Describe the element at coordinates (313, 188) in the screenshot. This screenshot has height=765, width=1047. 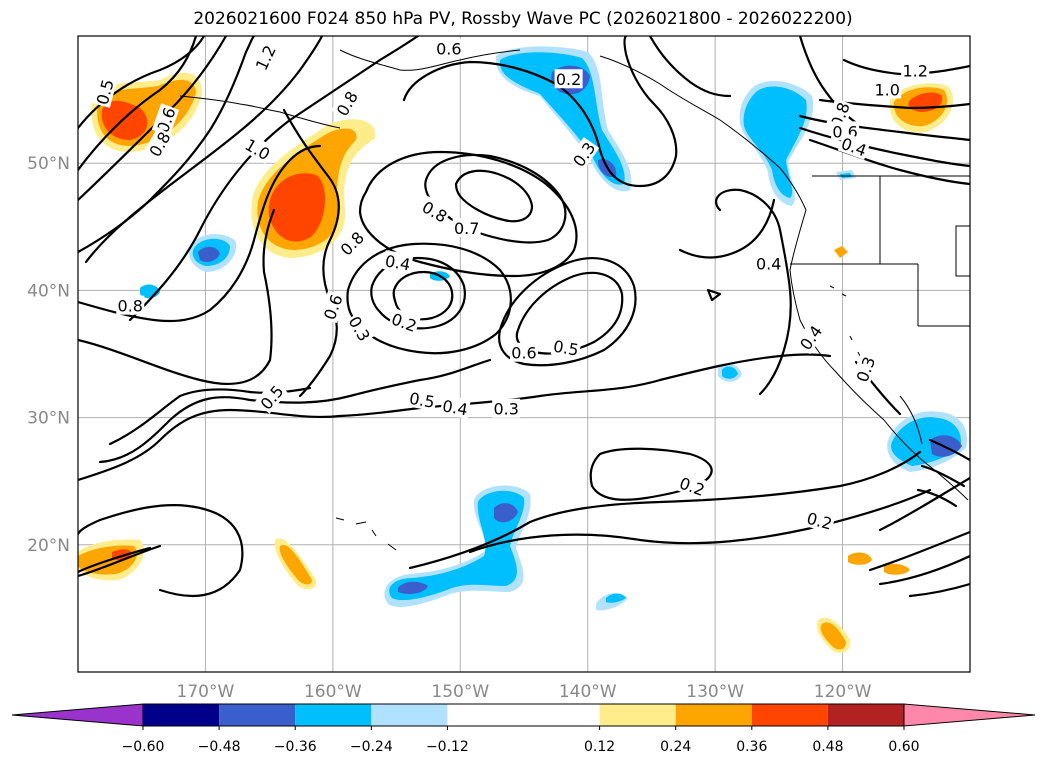
I see `positive-anomaly-center-west` at that location.